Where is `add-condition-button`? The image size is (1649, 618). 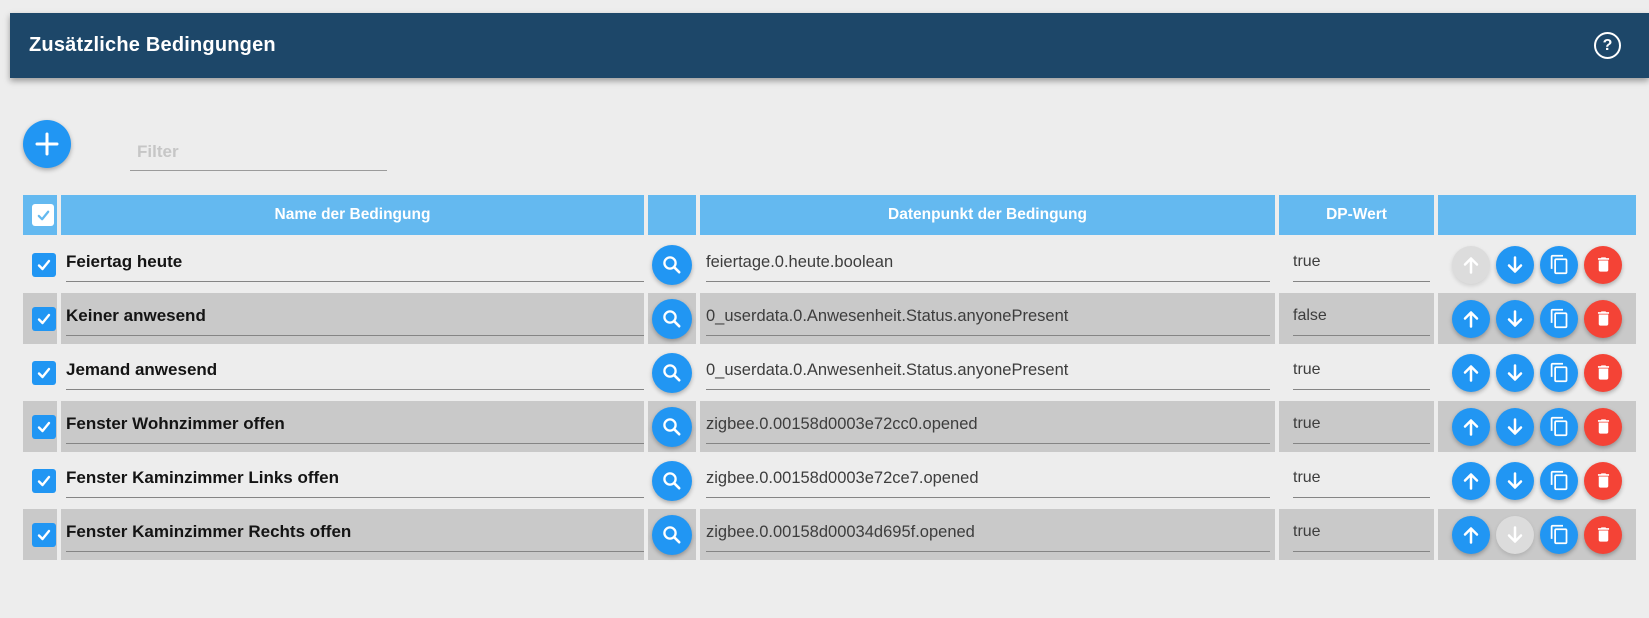
add-condition-button is located at coordinates (47, 144).